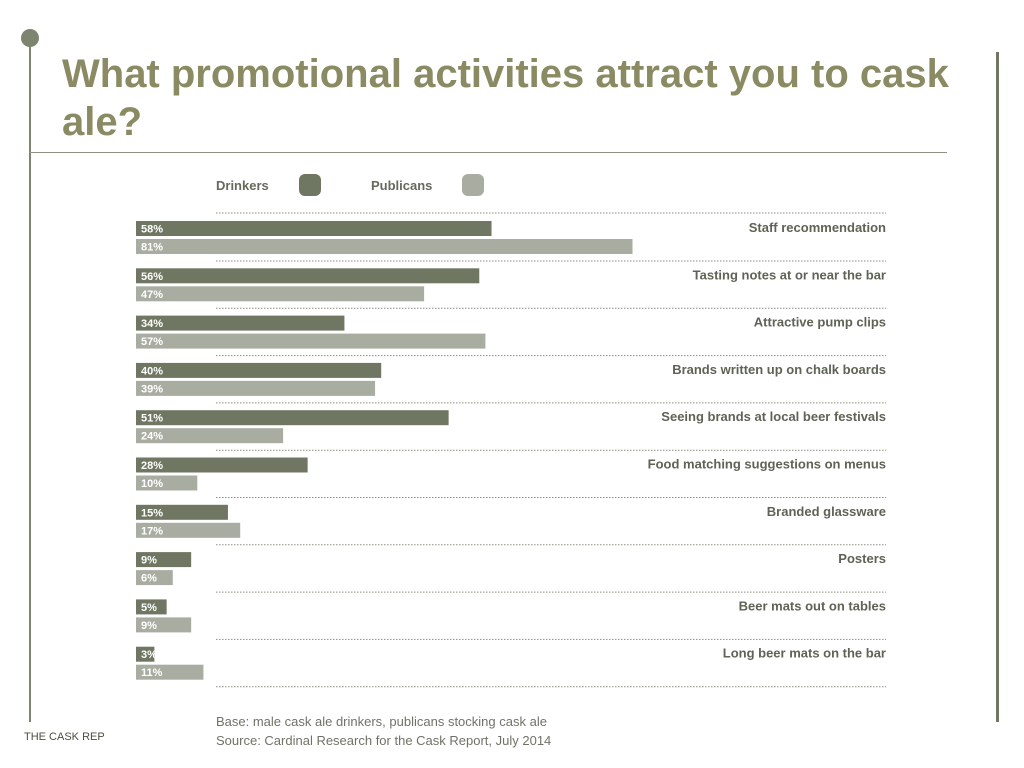  Describe the element at coordinates (402, 185) in the screenshot. I see `legend-label-publicans: Publicans` at that location.